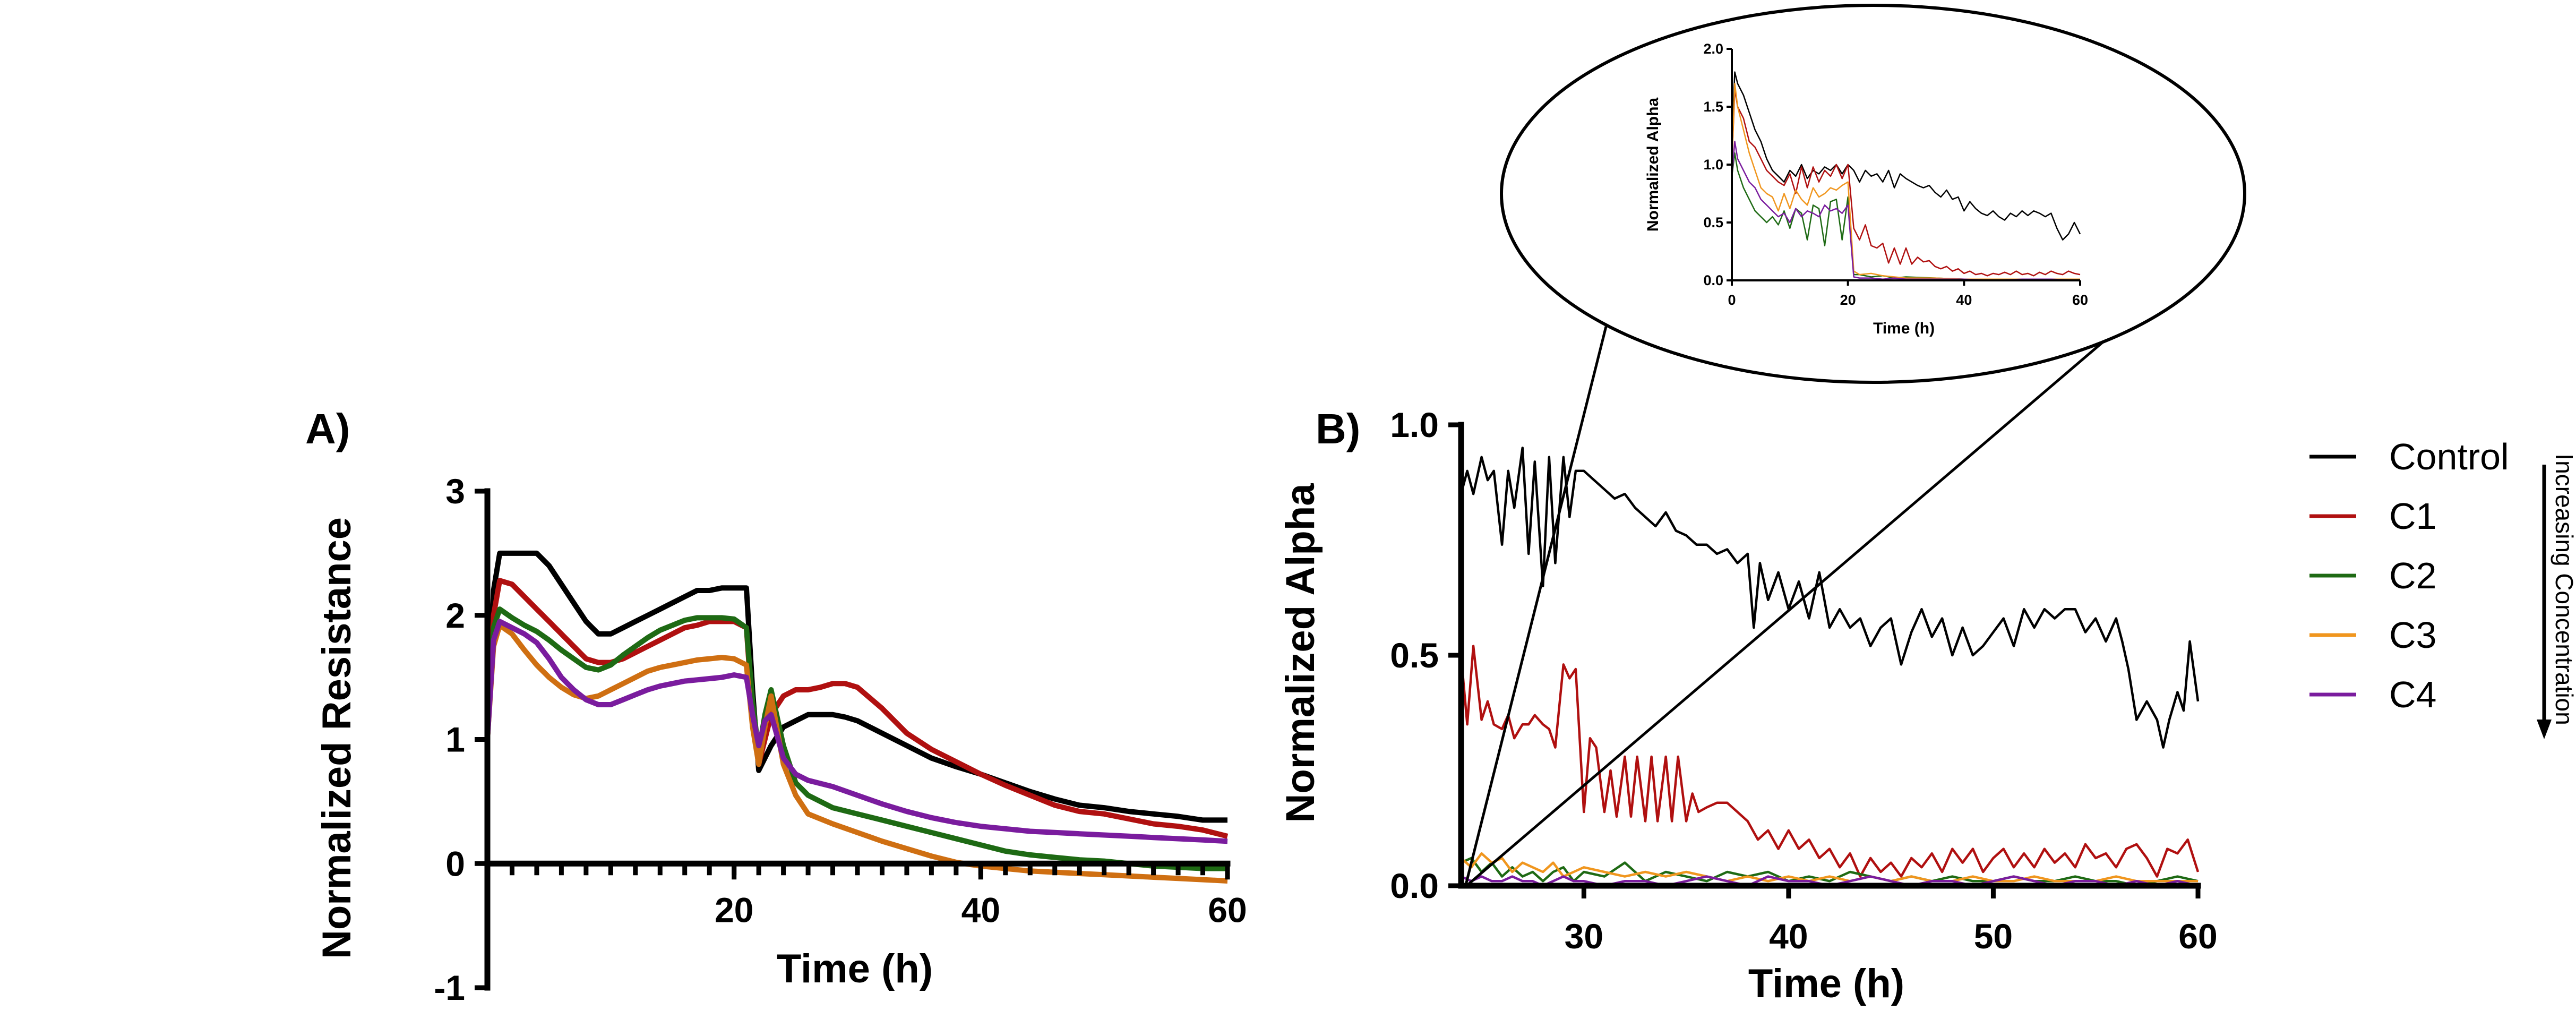 This screenshot has height=1036, width=2576. I want to click on panel-b-y-tick-label: 0.0, so click(1415, 885).